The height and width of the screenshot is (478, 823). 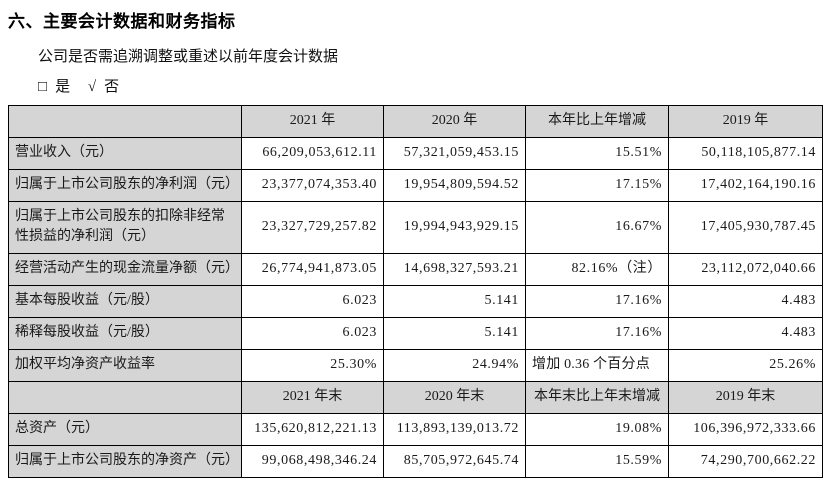 What do you see at coordinates (745, 365) in the screenshot?
I see `value-2019: 25.26%` at bounding box center [745, 365].